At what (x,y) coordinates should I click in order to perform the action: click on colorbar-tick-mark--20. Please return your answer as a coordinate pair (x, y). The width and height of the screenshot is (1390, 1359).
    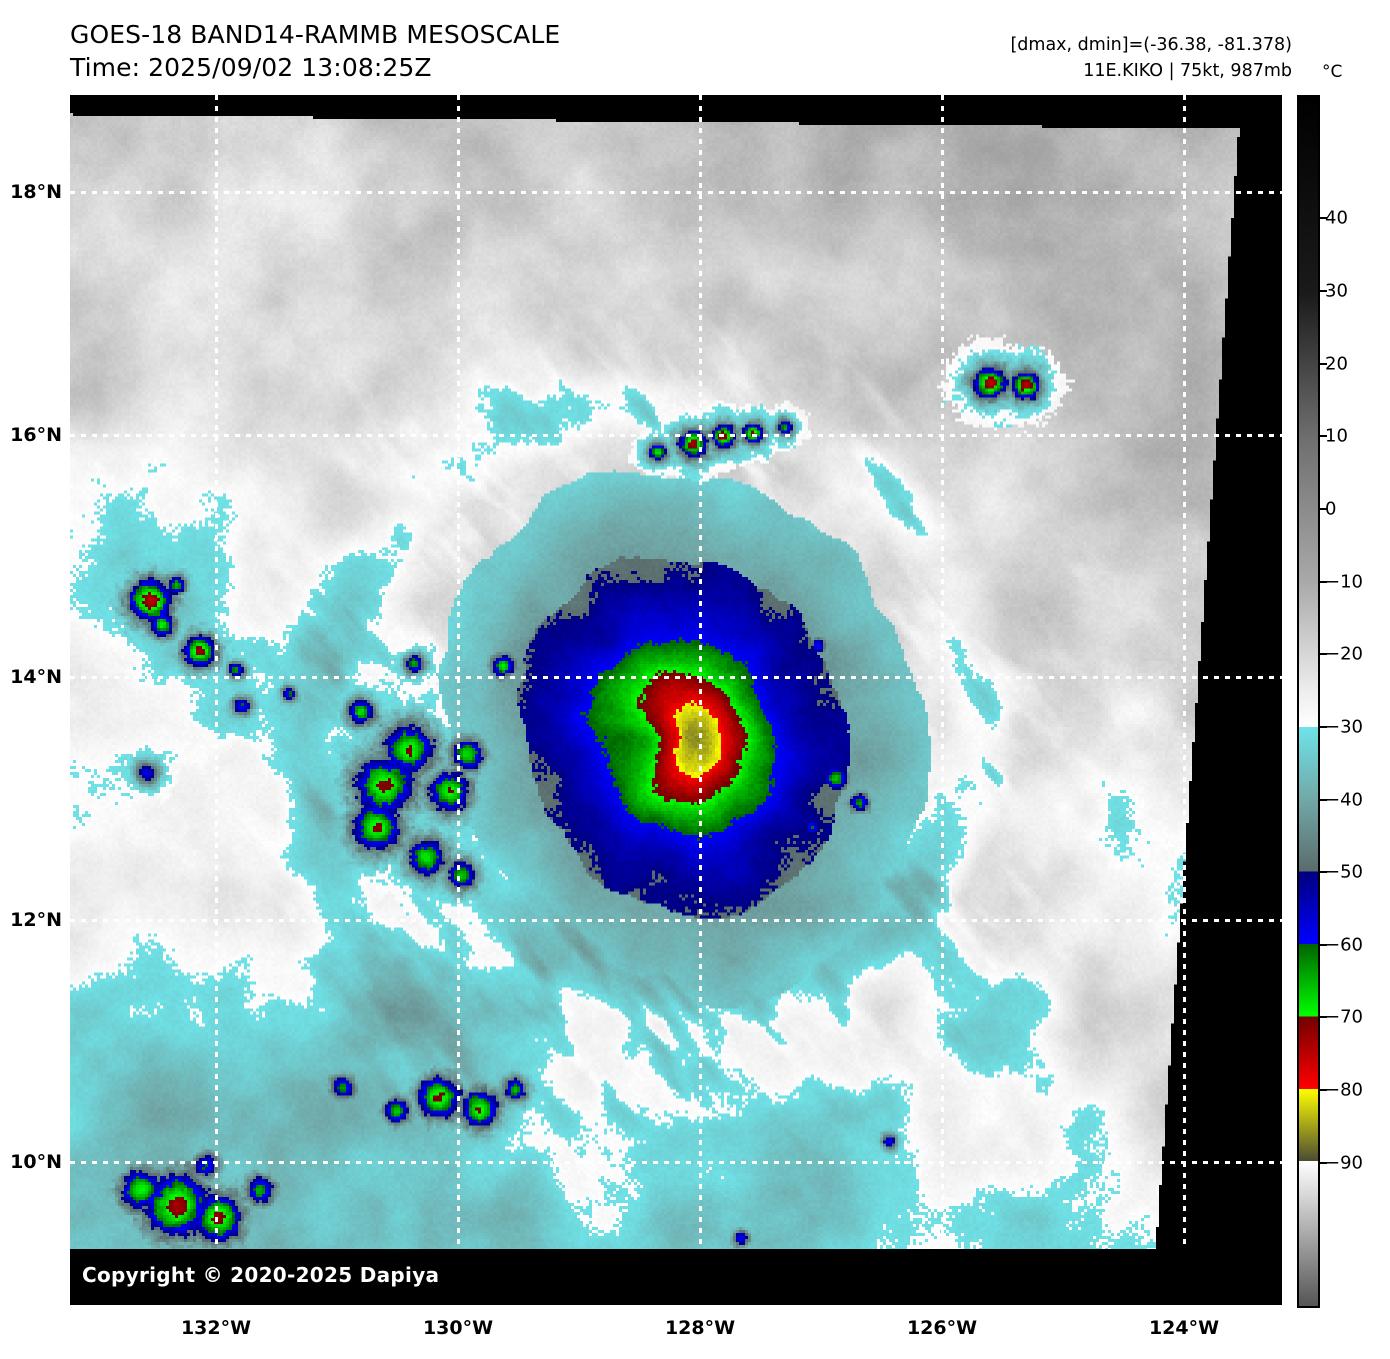
    Looking at the image, I should click on (1323, 654).